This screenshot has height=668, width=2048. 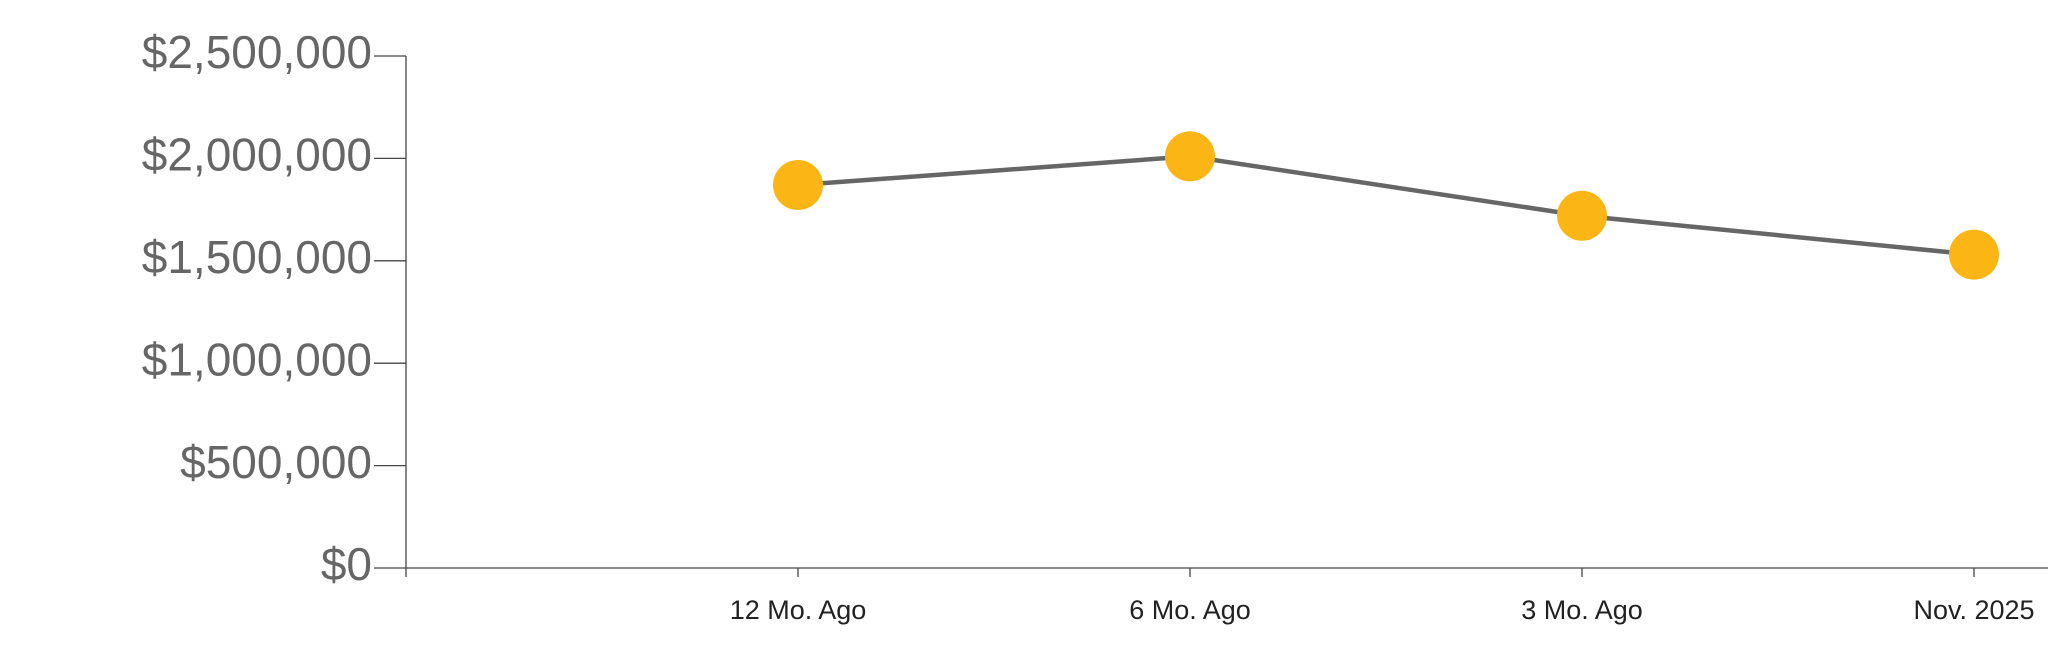 I want to click on x-tick-label: 6 Mo. Ago, so click(x=1190, y=610).